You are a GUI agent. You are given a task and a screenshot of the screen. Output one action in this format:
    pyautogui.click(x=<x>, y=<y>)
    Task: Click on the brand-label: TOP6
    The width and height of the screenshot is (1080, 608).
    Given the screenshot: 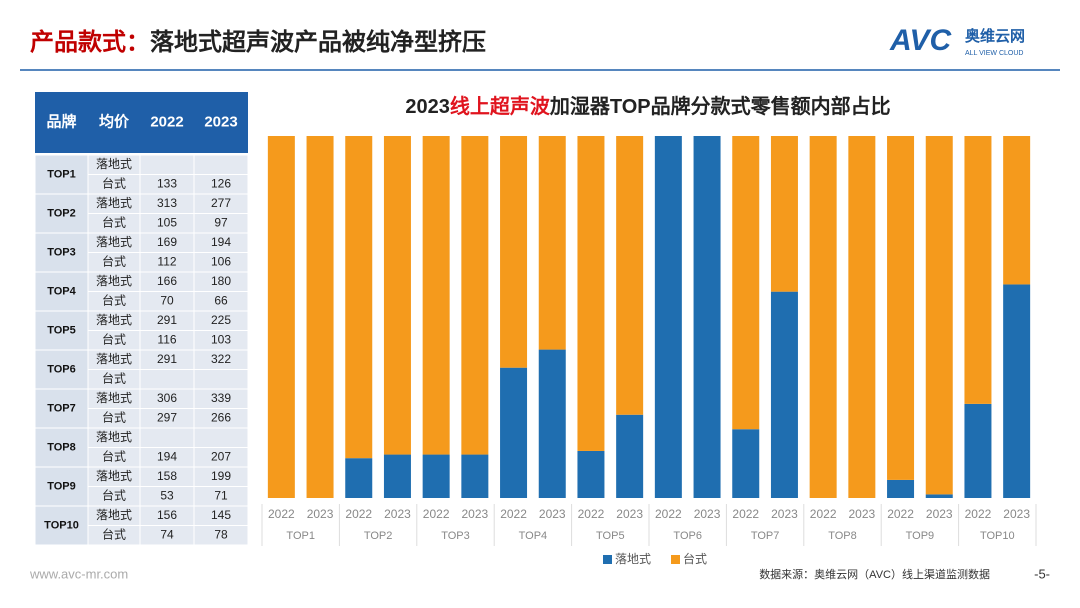 What is the action you would take?
    pyautogui.click(x=61, y=369)
    